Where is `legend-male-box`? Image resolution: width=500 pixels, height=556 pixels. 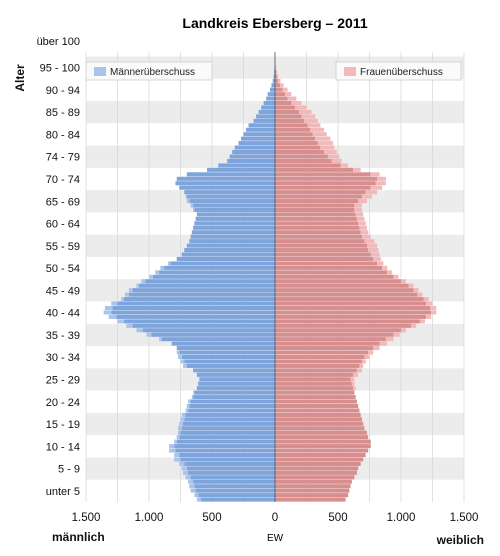
legend-male-box is located at coordinates (149, 71).